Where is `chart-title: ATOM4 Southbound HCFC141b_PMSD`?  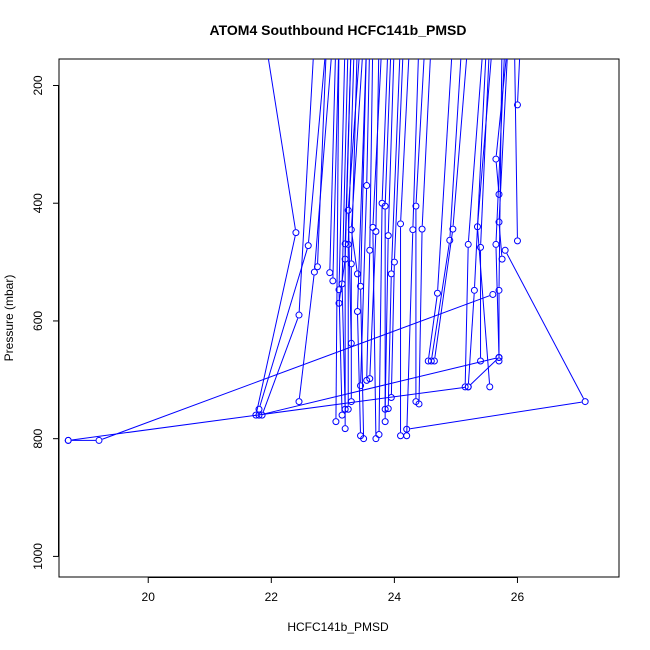 chart-title: ATOM4 Southbound HCFC141b_PMSD is located at coordinates (338, 30).